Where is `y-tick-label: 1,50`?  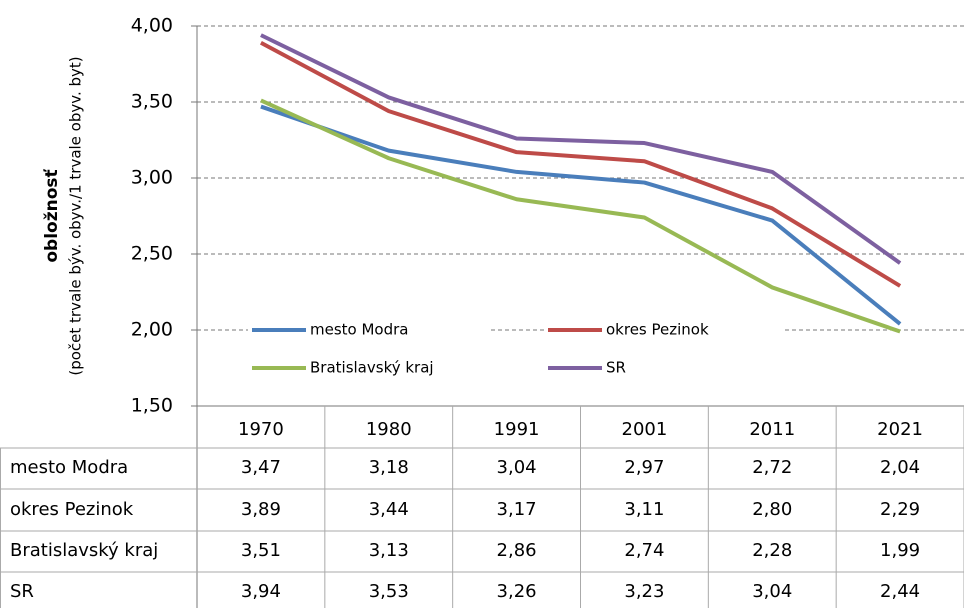
y-tick-label: 1,50 is located at coordinates (152, 406).